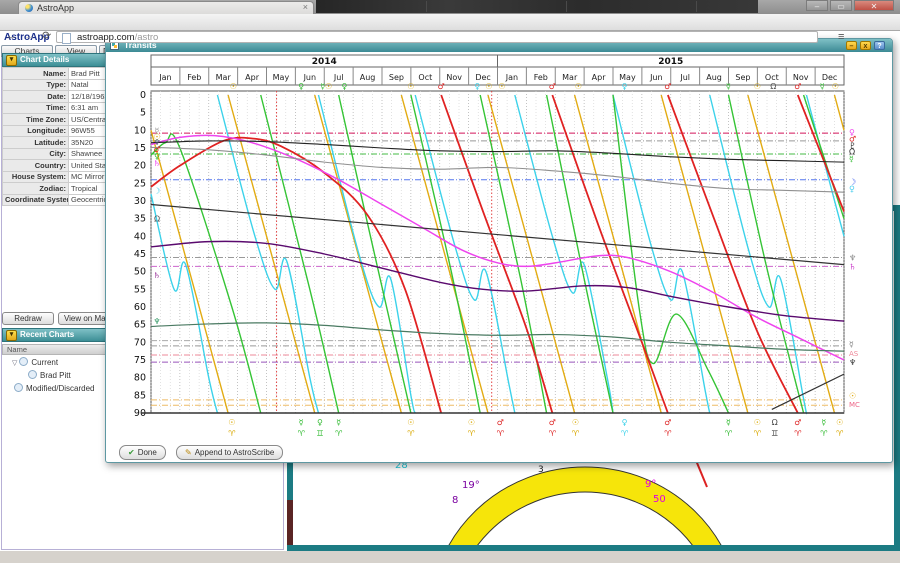  I want to click on background-tabs, so click(537, 6).